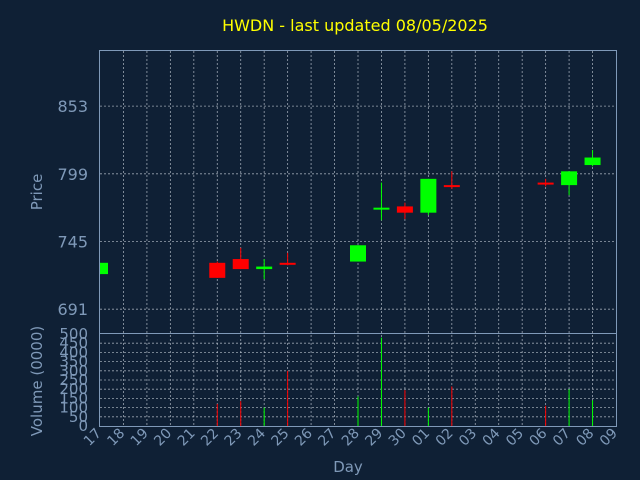 The height and width of the screenshot is (480, 640). Describe the element at coordinates (73, 334) in the screenshot. I see `volume-tick-label: 500` at that location.